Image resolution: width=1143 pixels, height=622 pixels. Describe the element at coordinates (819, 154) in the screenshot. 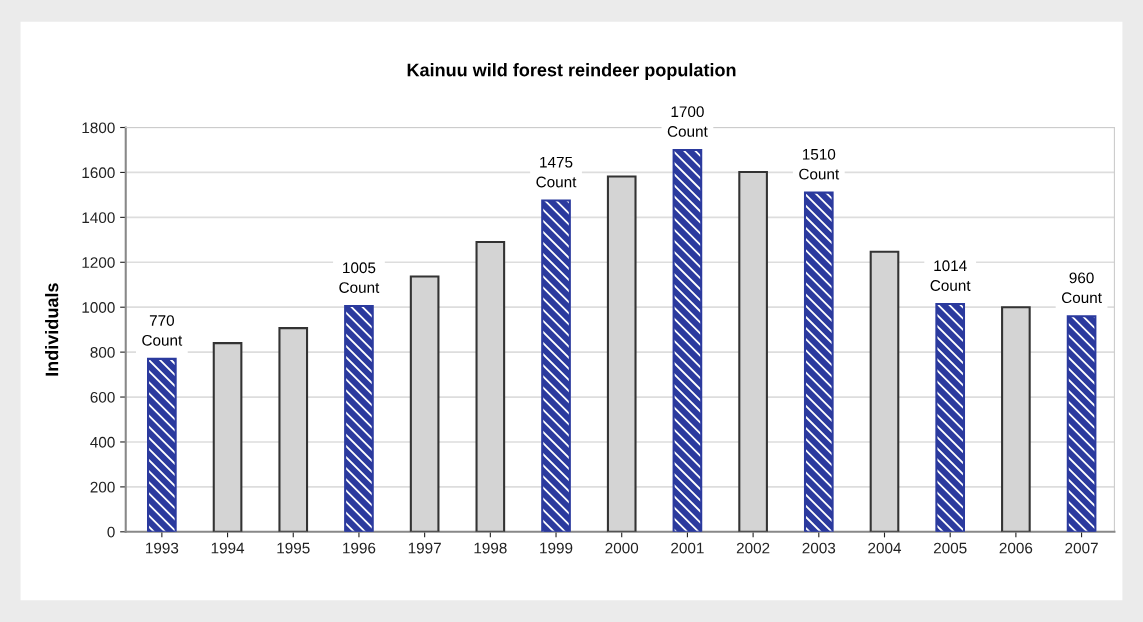

I see `data-label: 1510` at that location.